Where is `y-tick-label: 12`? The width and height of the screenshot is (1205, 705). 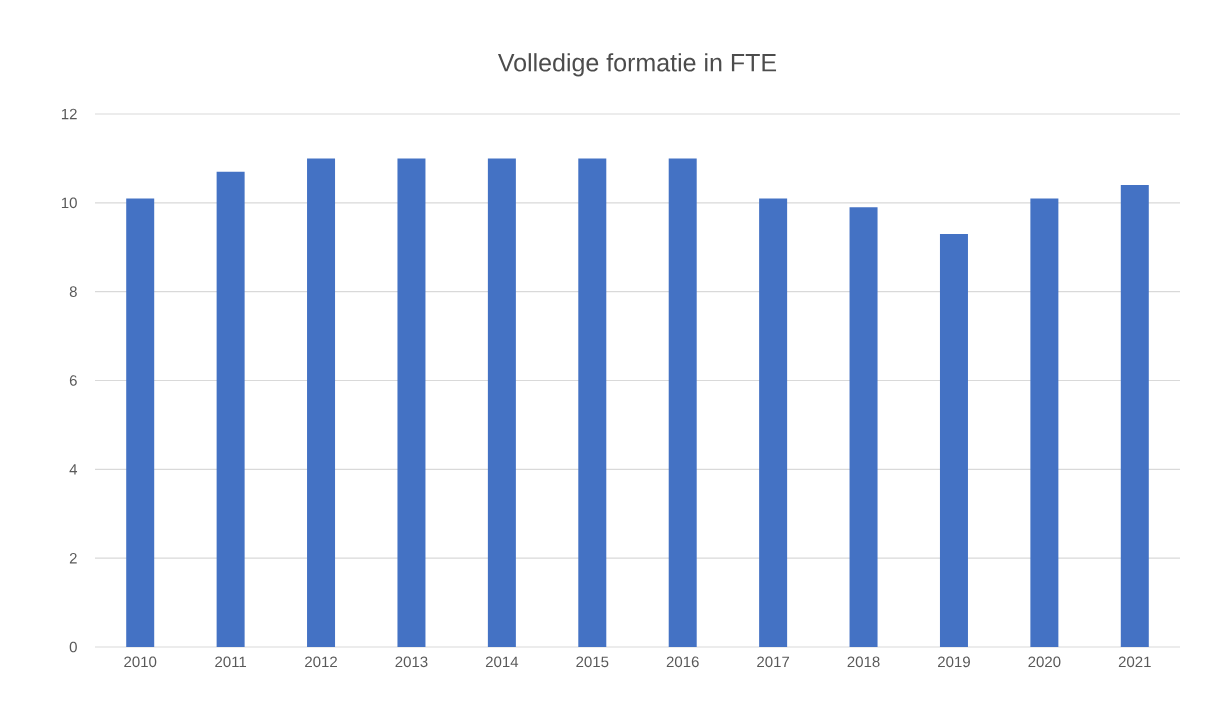 y-tick-label: 12 is located at coordinates (69, 114).